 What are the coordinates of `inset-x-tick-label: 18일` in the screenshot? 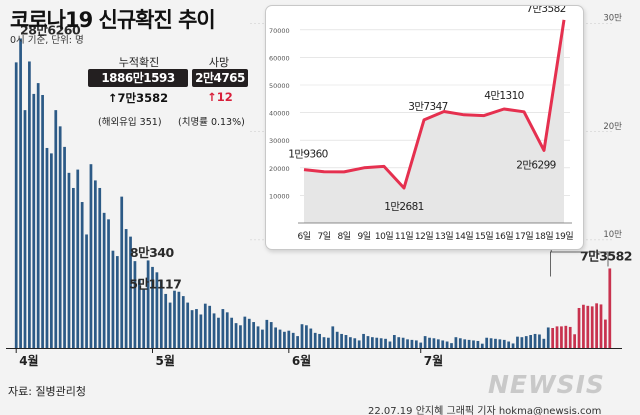 It's located at (544, 236).